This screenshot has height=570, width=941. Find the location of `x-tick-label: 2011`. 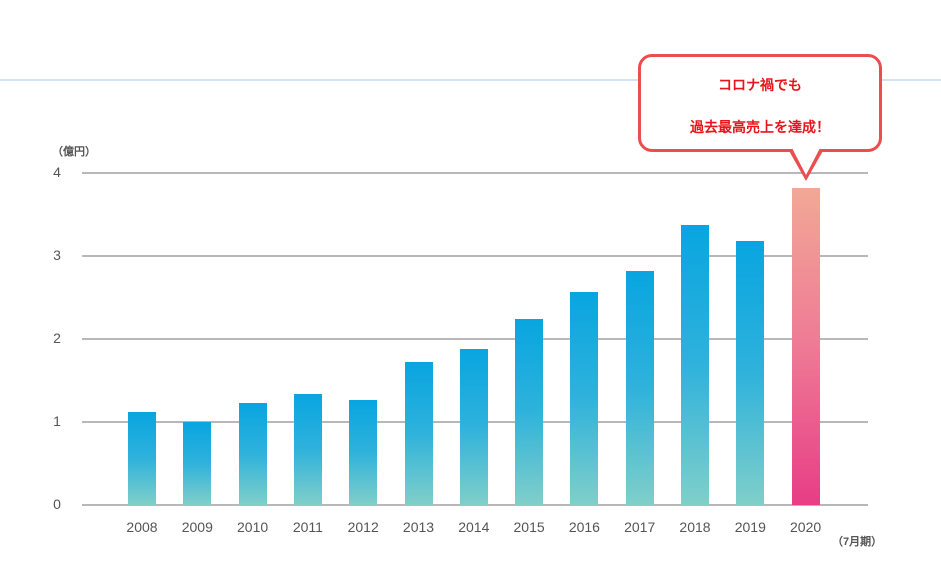

x-tick-label: 2011 is located at coordinates (307, 527).